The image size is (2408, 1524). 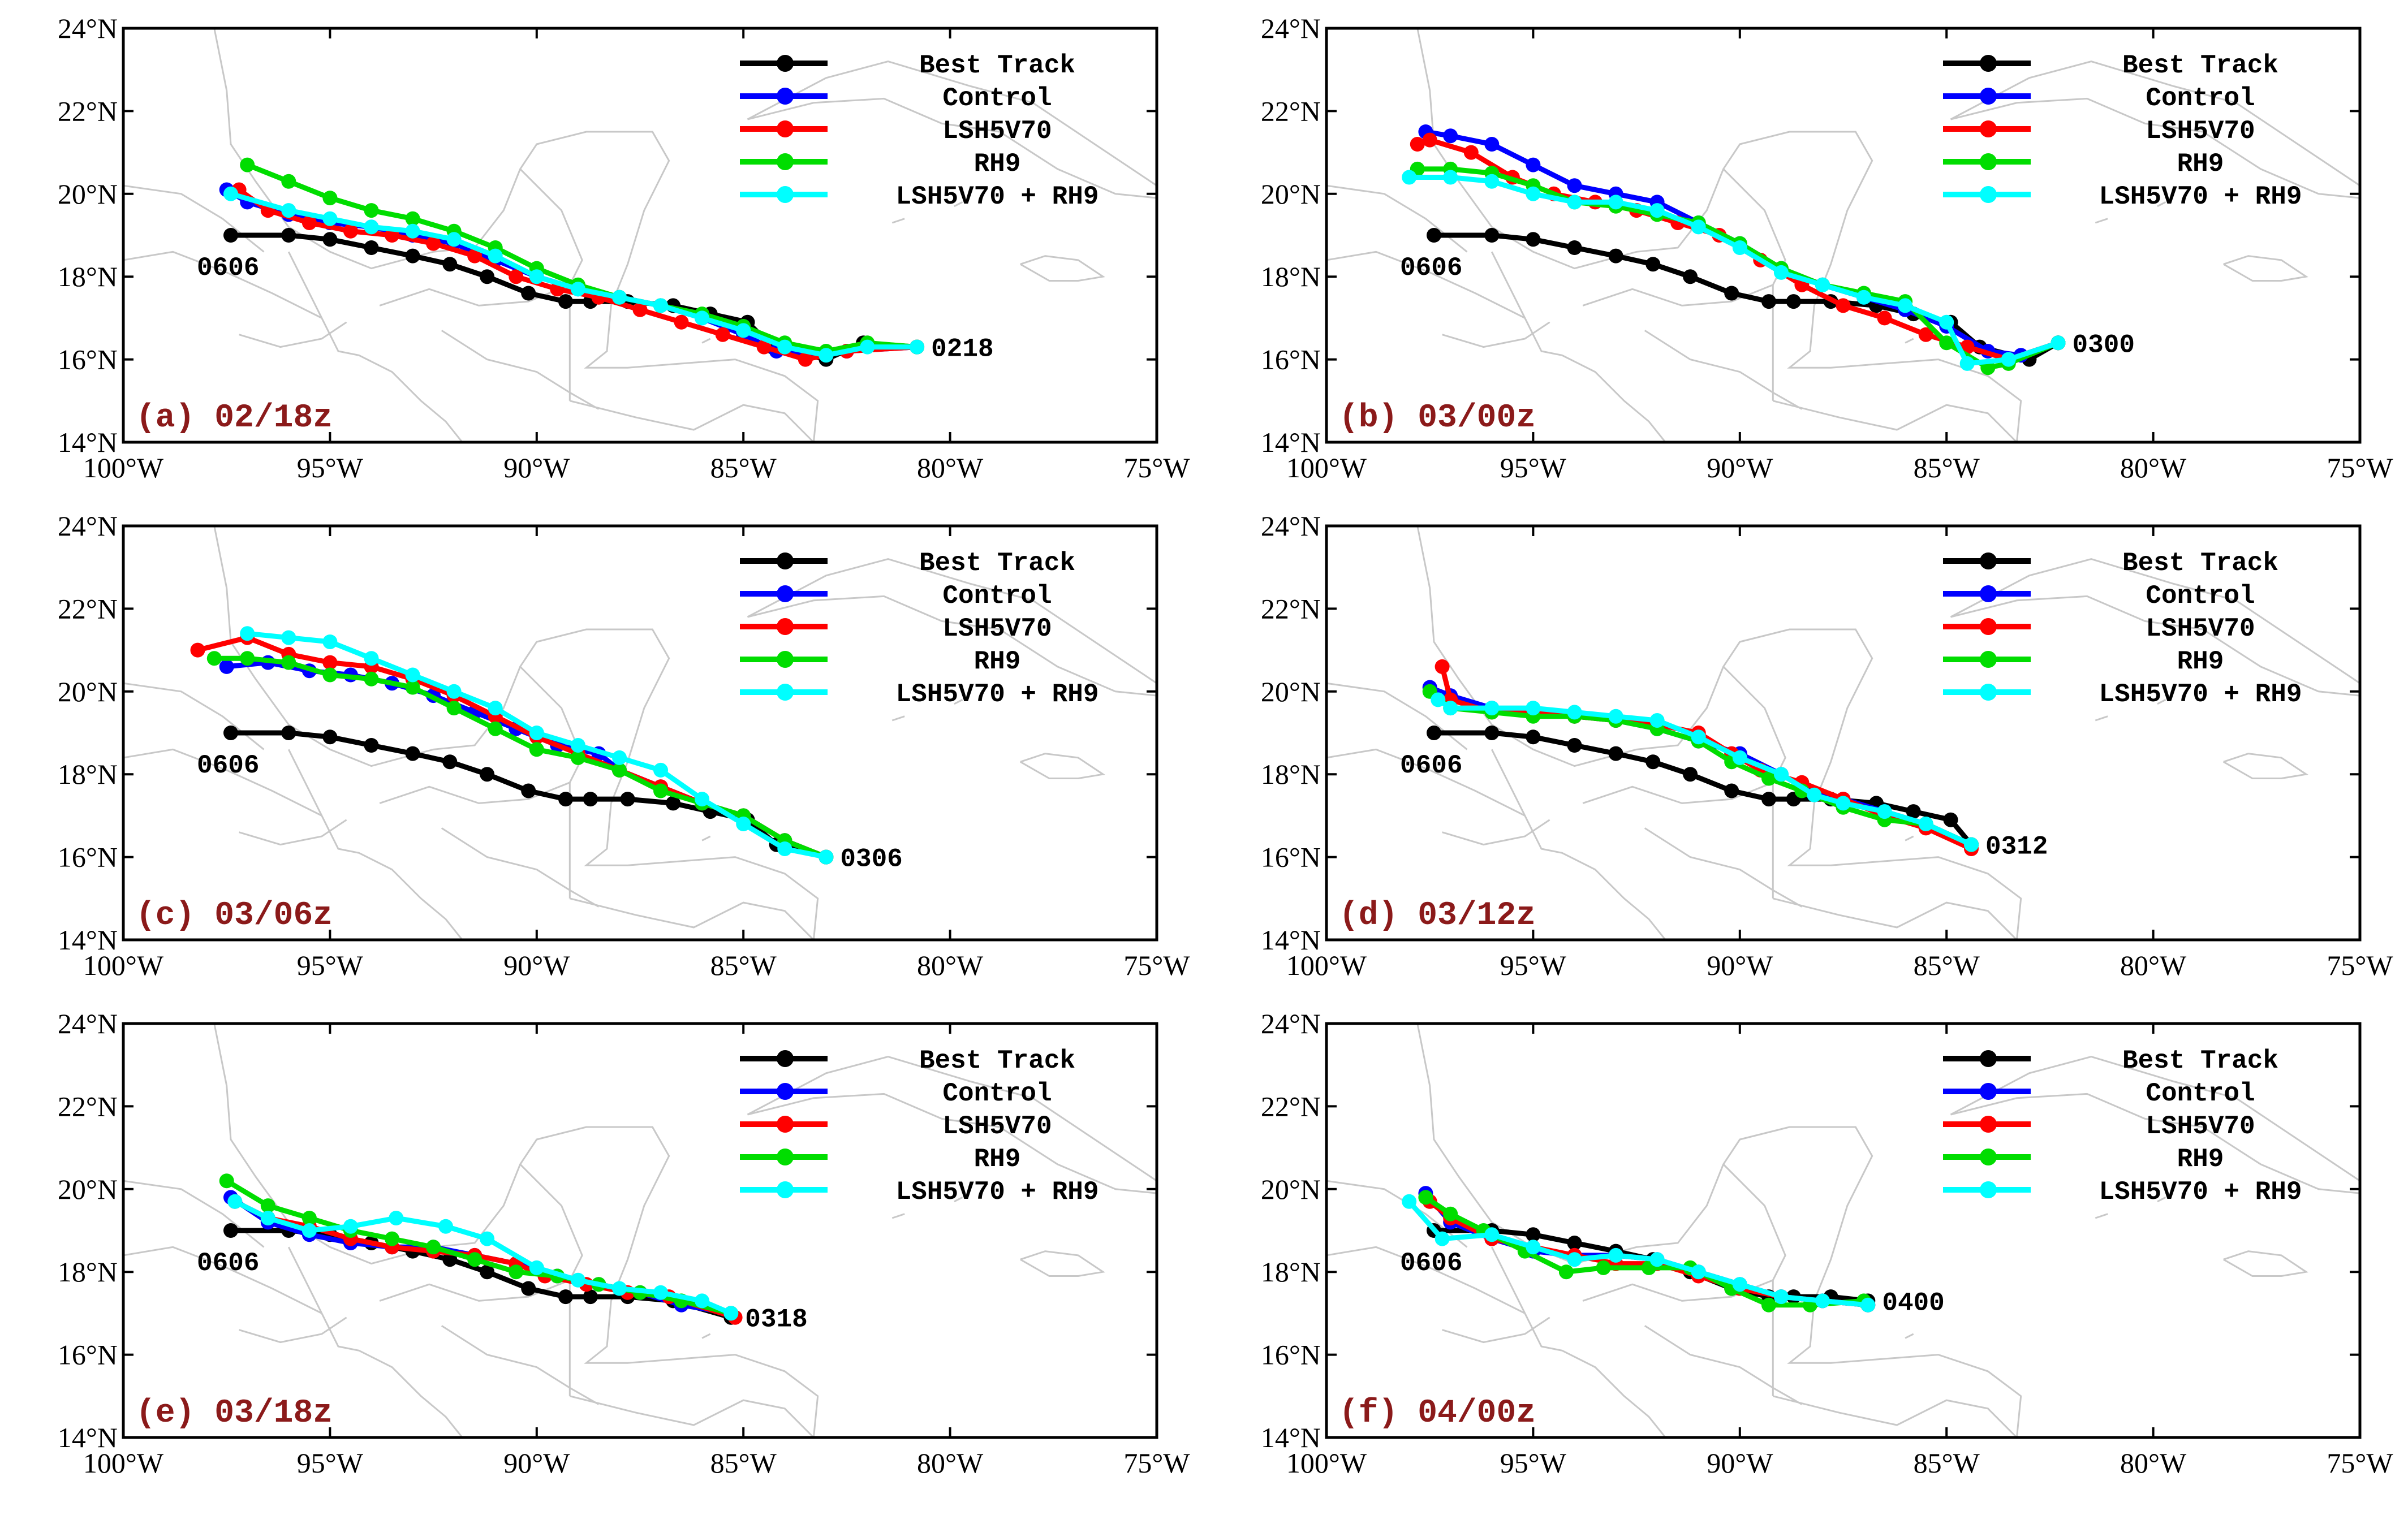 I want to click on control-track, so click(x=526, y=760).